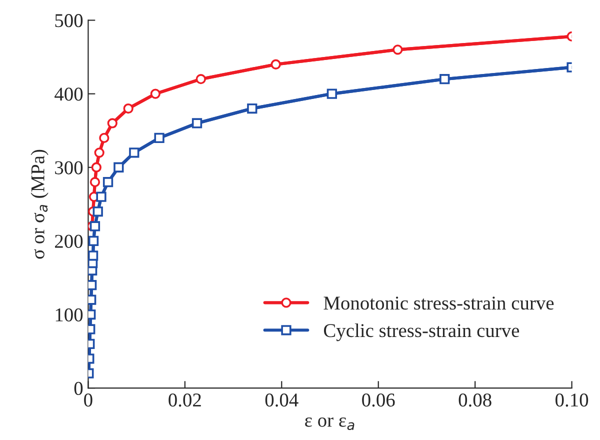 This screenshot has height=440, width=600. I want to click on y-axis-title: σ or σ$_{a}$ (MPa), so click(39, 204).